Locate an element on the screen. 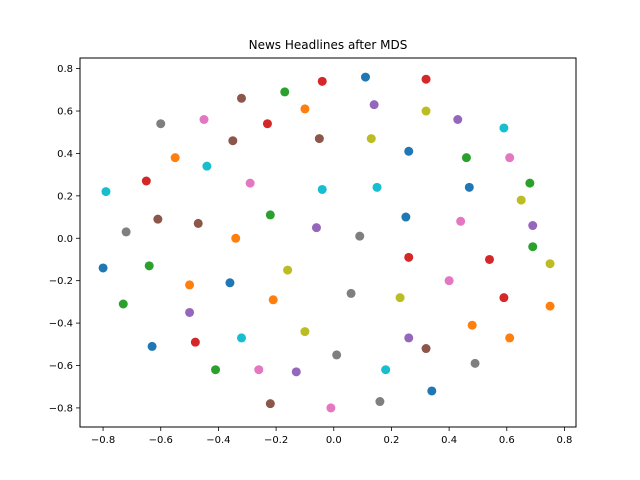  y-axis: −0.8 −0.6 −0.4 −0.2 0.0 0.2 0.4 0.6 0.8 is located at coordinates (64, 239).